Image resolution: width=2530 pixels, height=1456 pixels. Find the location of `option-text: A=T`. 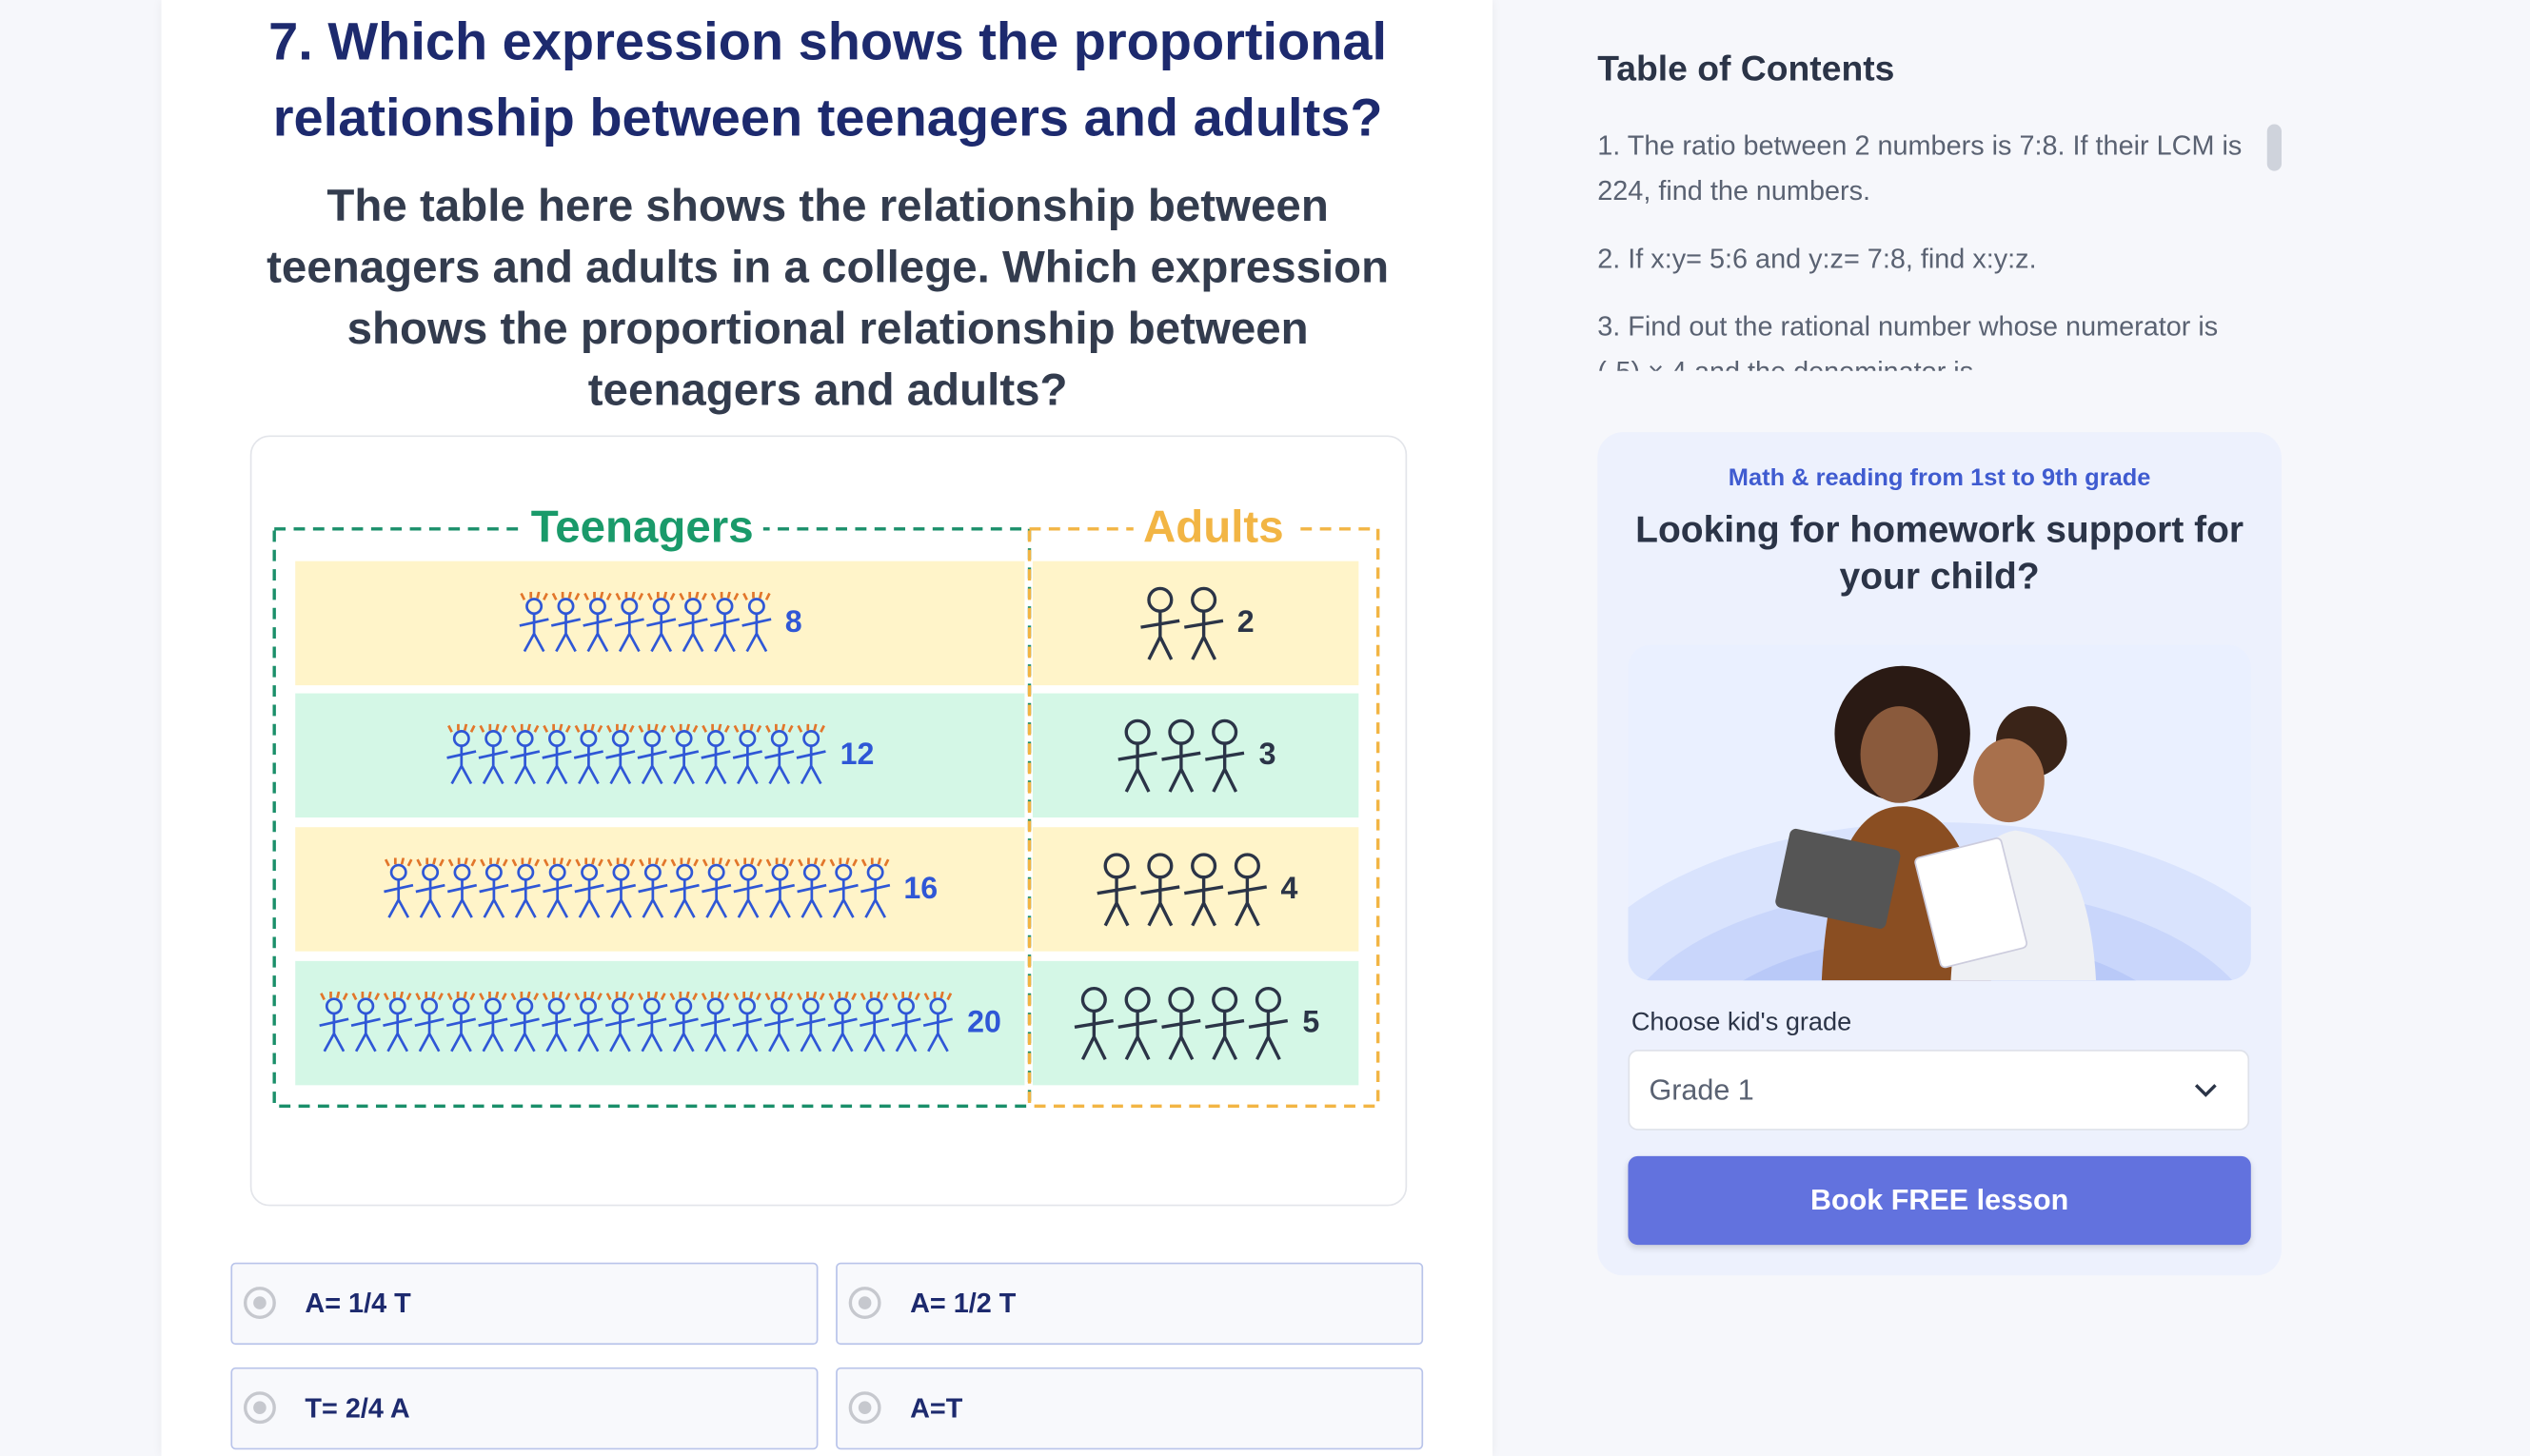

option-text: A=T is located at coordinates (936, 1408).